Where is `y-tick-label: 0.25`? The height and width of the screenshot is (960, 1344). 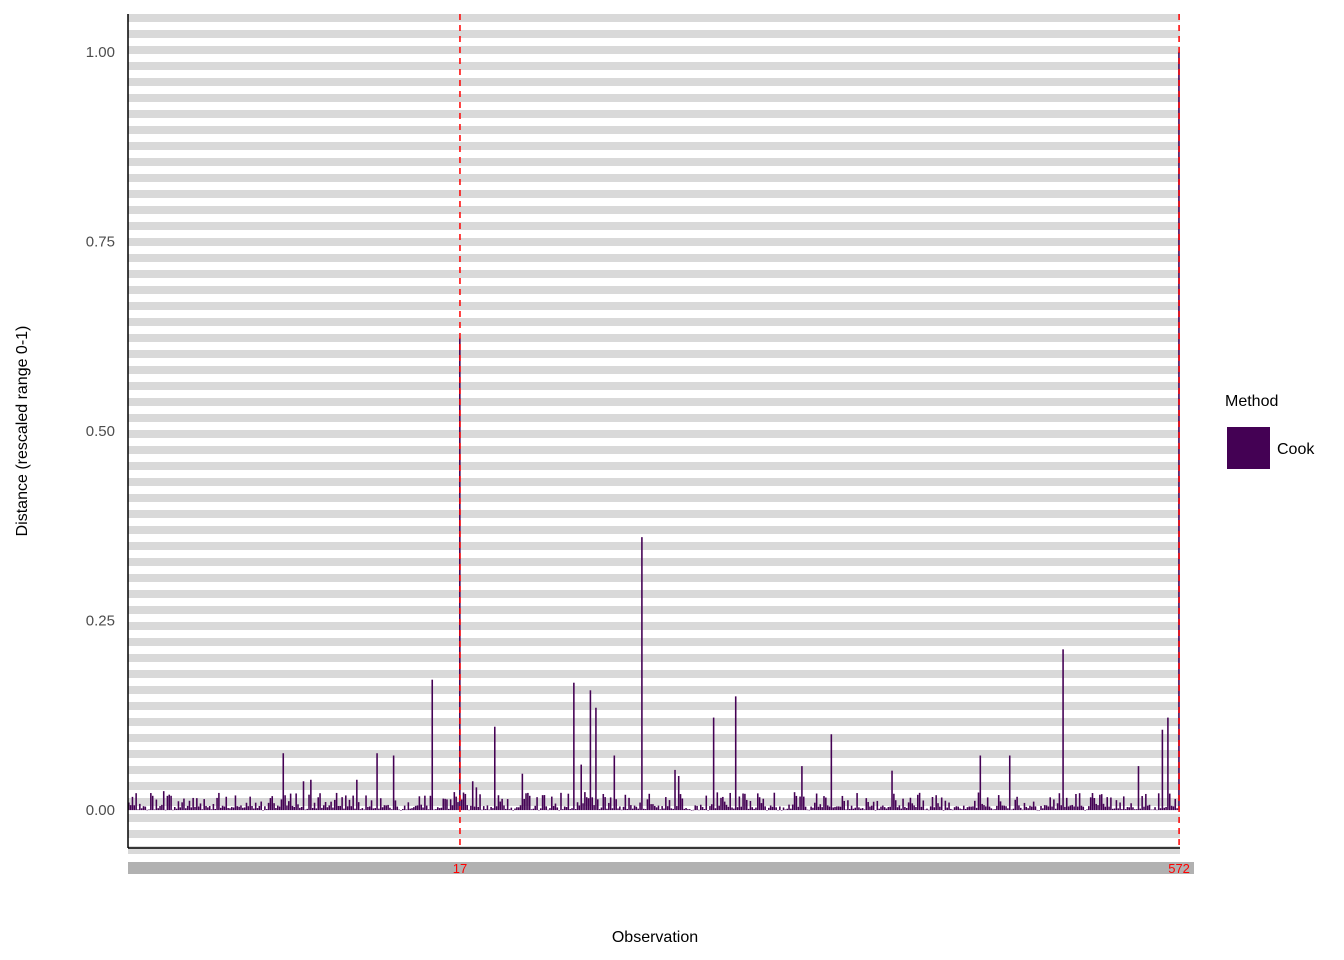 y-tick-label: 0.25 is located at coordinates (100, 621).